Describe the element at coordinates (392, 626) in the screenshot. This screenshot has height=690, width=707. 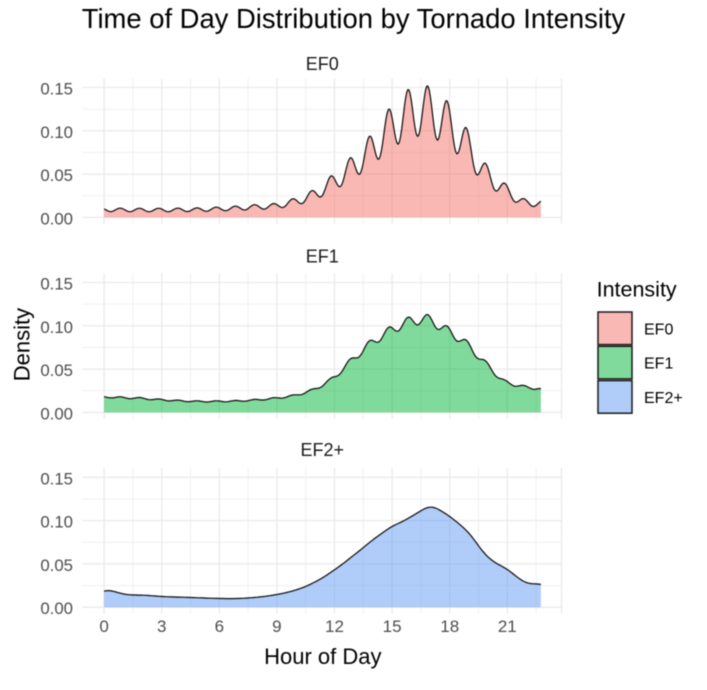
I see `svg-text: 15` at that location.